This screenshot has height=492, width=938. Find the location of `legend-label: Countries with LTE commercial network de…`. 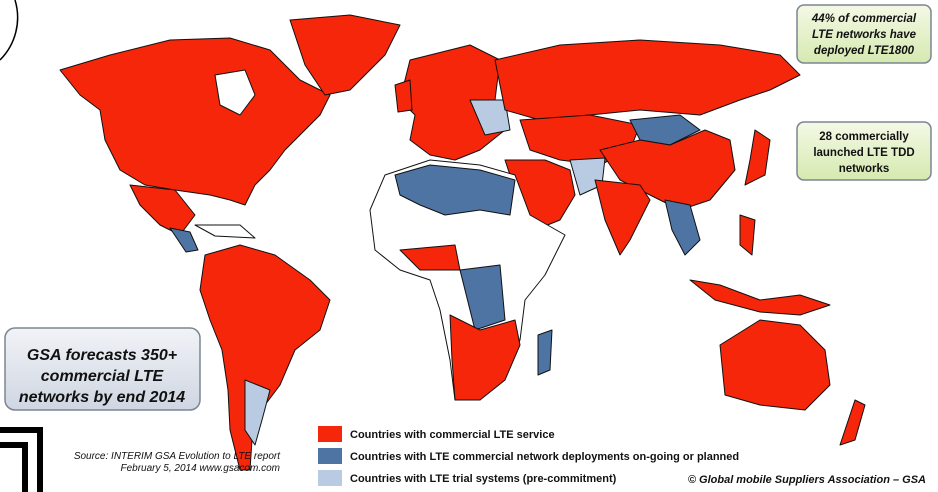

legend-label: Countries with LTE commercial network de… is located at coordinates (544, 457).